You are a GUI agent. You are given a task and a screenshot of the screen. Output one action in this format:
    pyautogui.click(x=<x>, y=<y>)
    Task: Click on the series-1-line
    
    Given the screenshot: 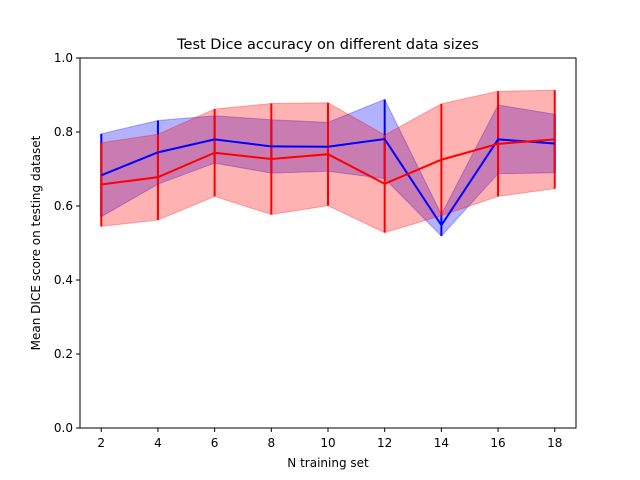 What is the action you would take?
    pyautogui.click(x=328, y=162)
    